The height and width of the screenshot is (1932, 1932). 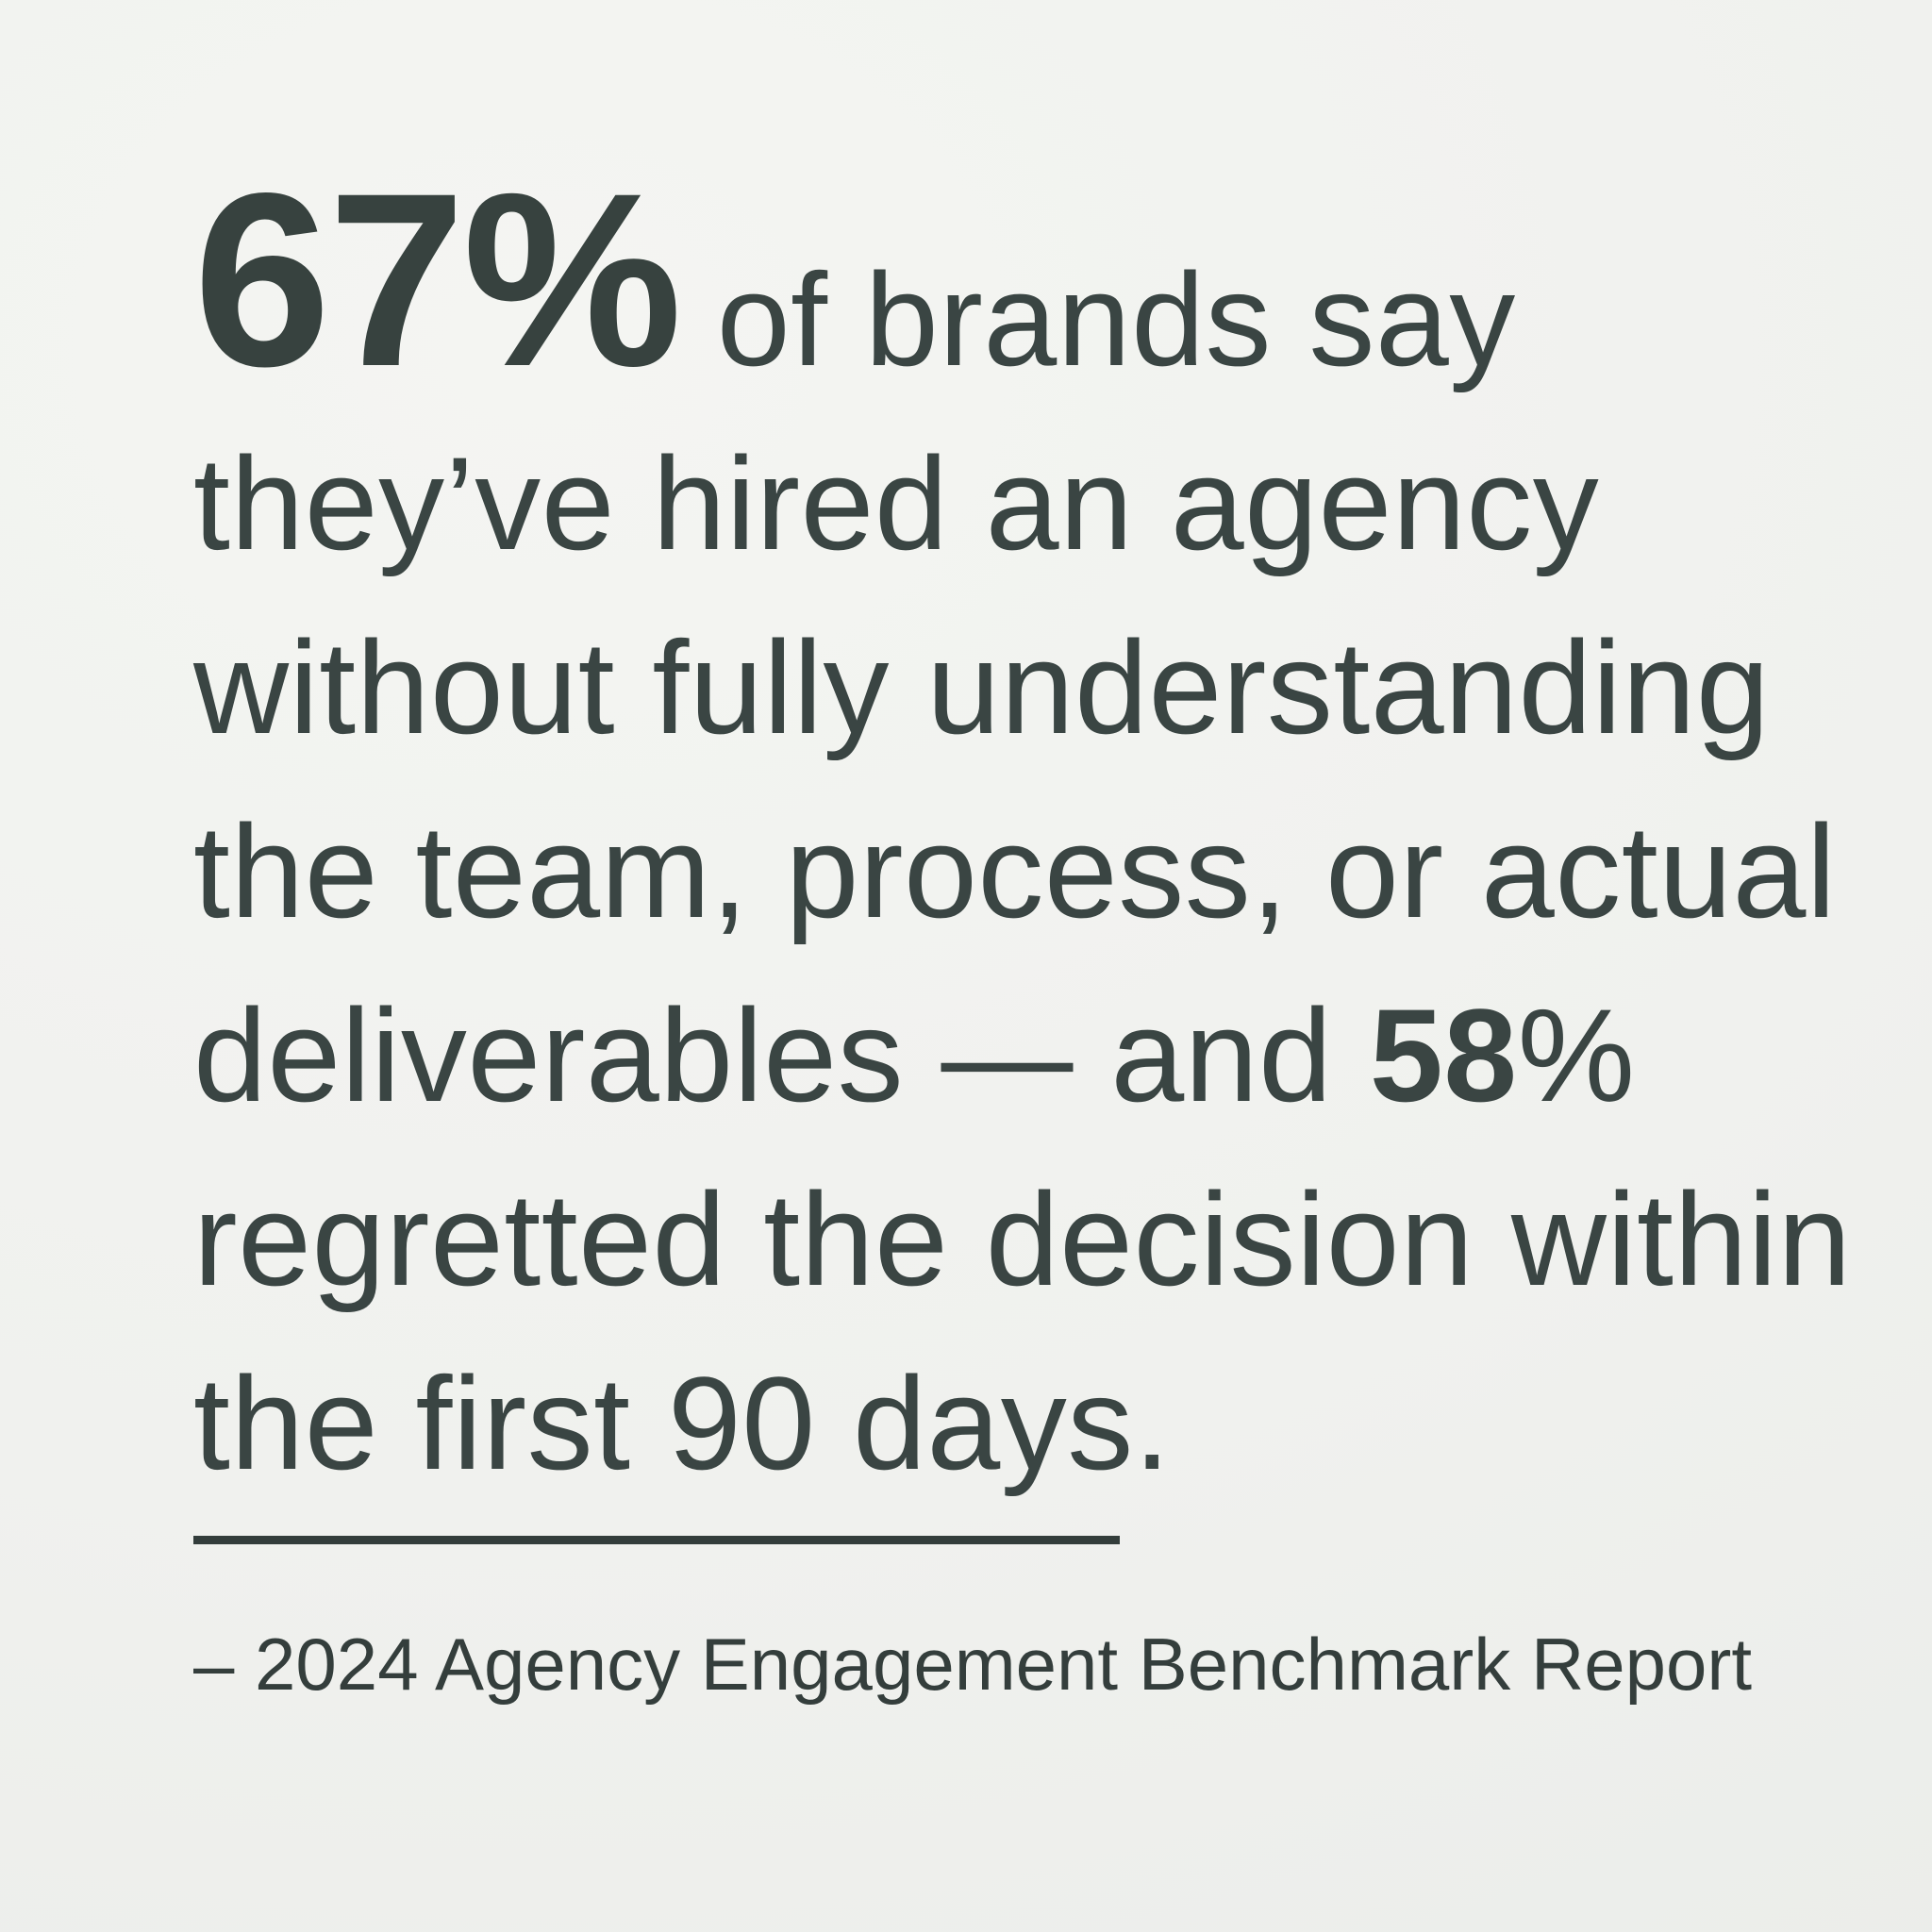 What do you see at coordinates (1015, 871) in the screenshot?
I see `quote-line-4: the team, process, or actual` at bounding box center [1015, 871].